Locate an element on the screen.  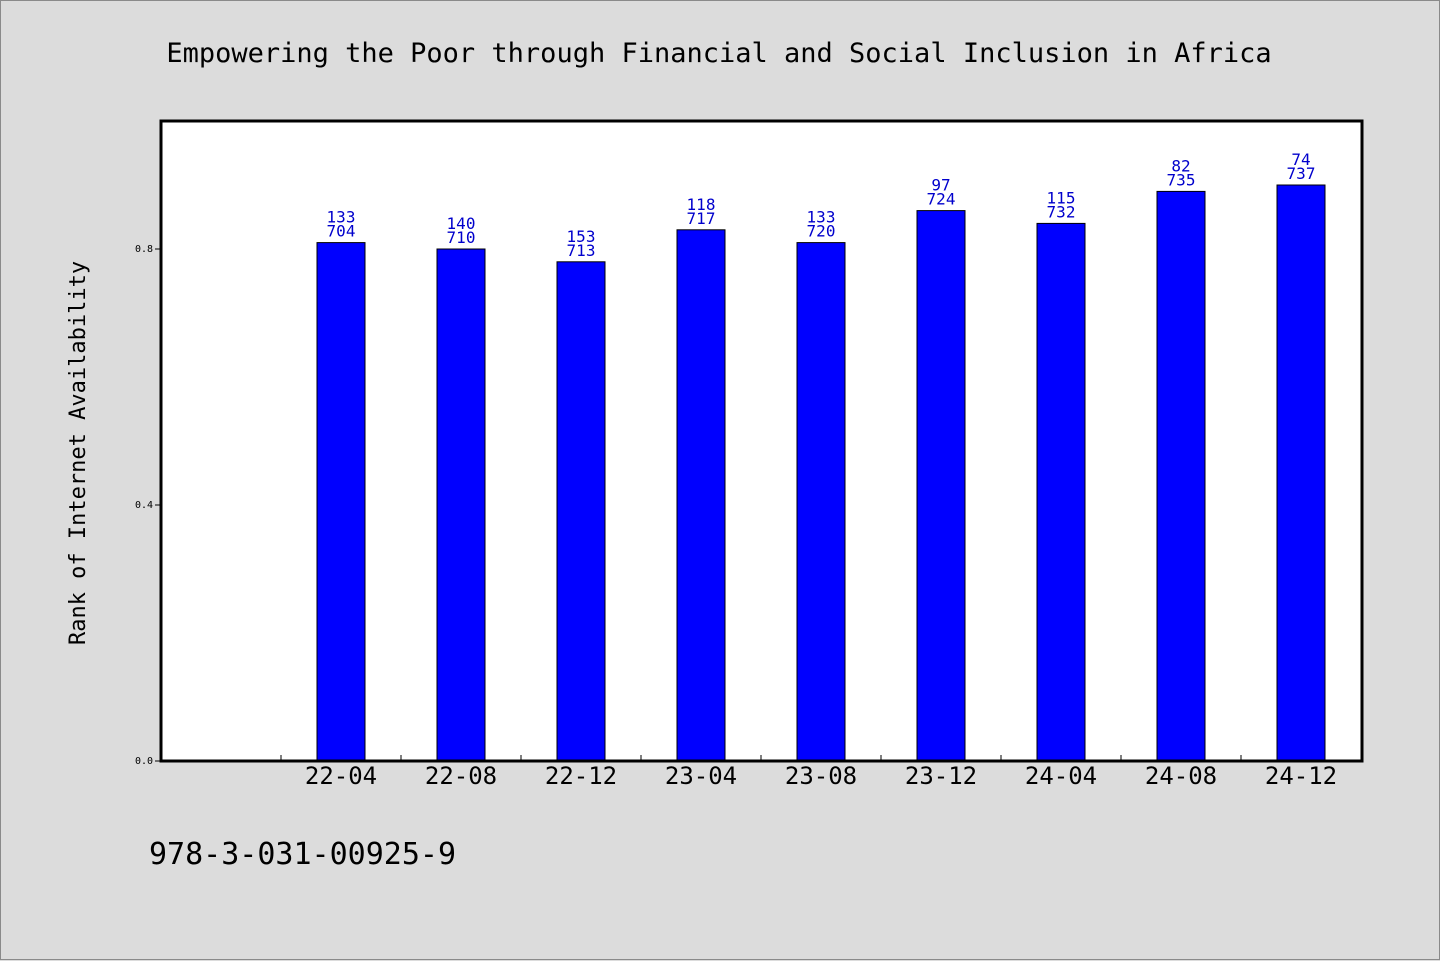
bar-label-bottom: 737 is located at coordinates (1301, 173).